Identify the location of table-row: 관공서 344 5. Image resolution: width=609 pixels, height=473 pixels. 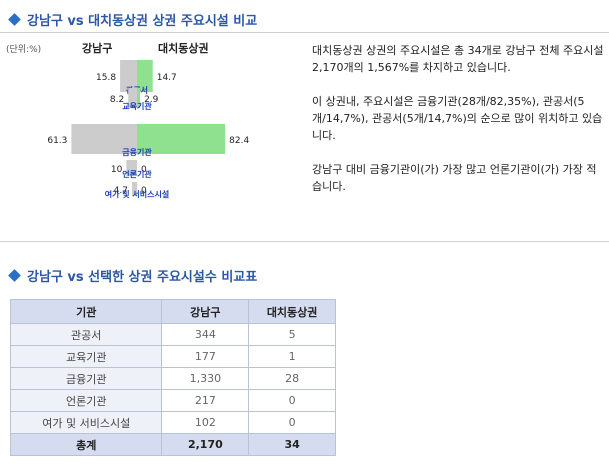
(172, 334).